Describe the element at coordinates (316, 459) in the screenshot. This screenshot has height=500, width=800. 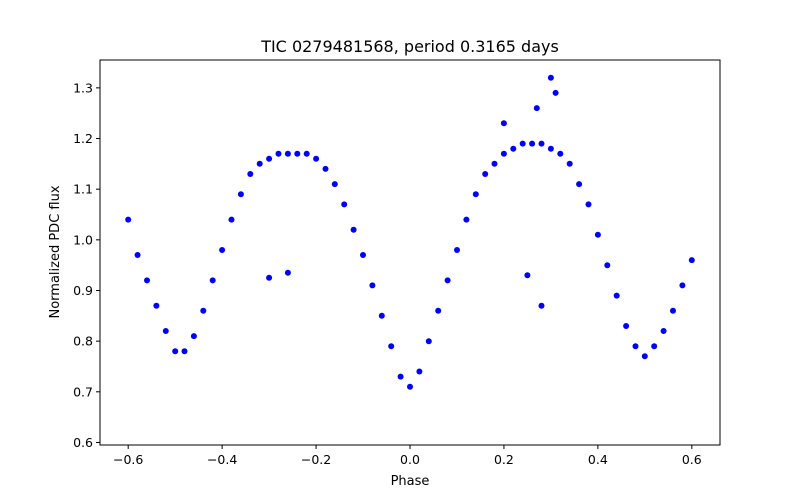
I see `x-tick-label: −0.2` at that location.